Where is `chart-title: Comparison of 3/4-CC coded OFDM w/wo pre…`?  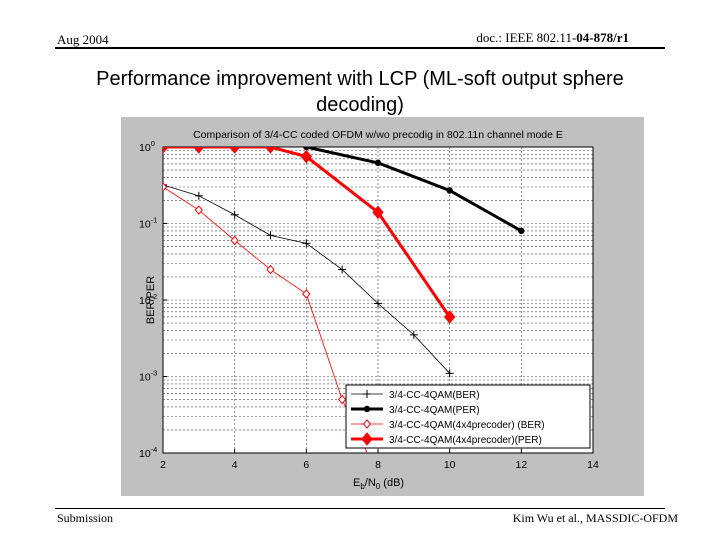
chart-title: Comparison of 3/4-CC coded OFDM w/wo pre… is located at coordinates (378, 135).